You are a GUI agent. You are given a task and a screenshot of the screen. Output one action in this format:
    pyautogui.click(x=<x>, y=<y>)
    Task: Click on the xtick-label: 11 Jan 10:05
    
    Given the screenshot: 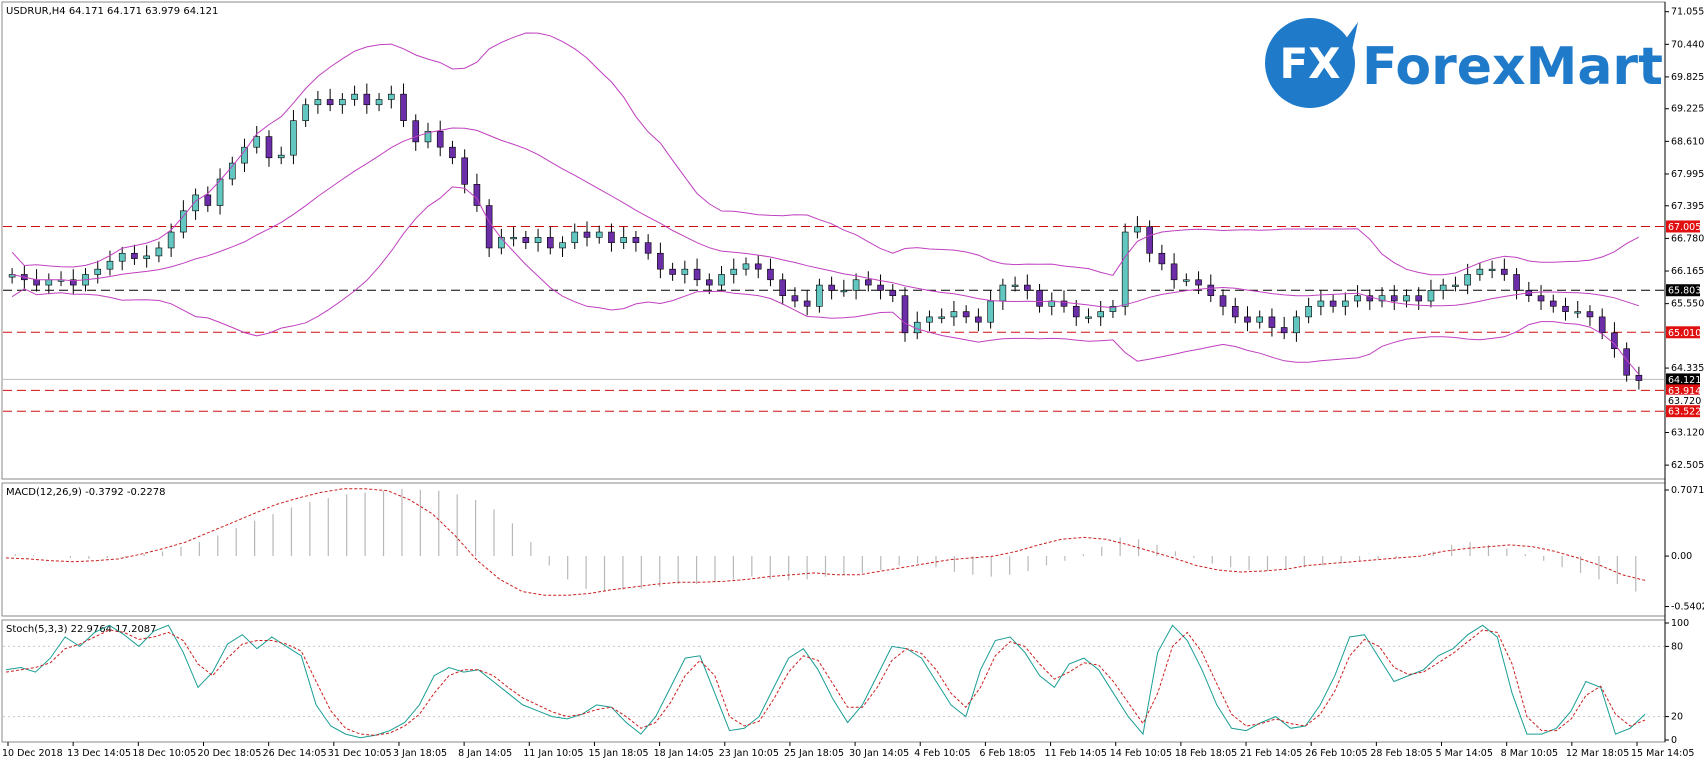 What is the action you would take?
    pyautogui.click(x=553, y=753)
    